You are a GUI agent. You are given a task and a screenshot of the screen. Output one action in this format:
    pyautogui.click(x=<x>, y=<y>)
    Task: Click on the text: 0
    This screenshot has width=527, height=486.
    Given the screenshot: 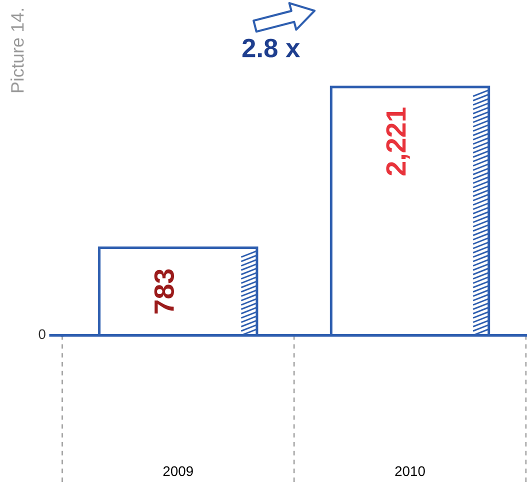 What is the action you would take?
    pyautogui.click(x=42, y=334)
    